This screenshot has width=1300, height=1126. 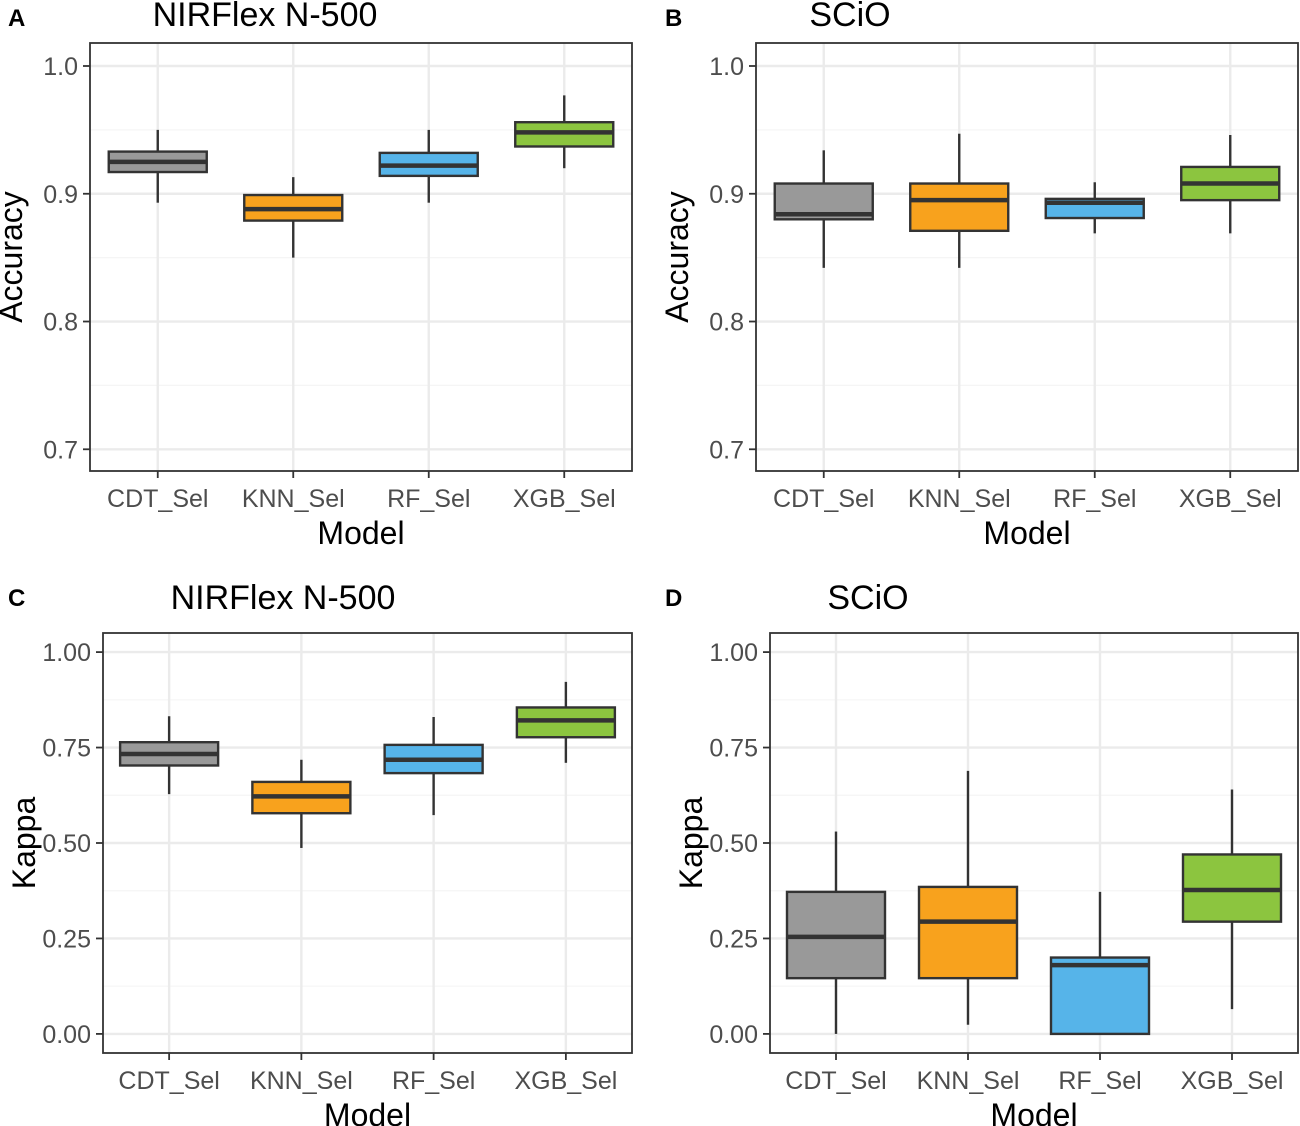 I want to click on panel-letter: D, so click(x=673, y=598).